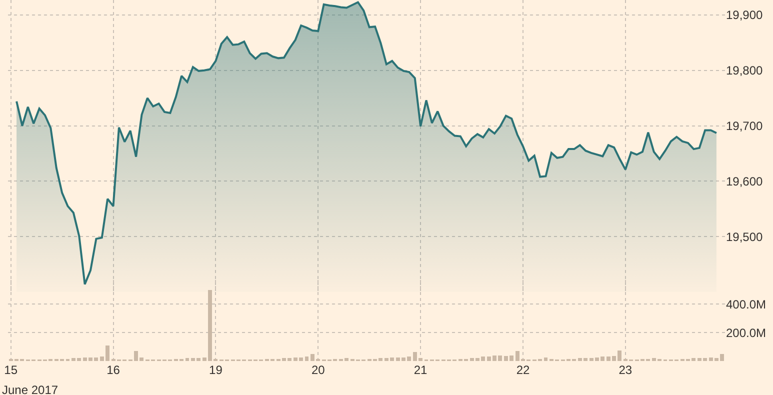 The height and width of the screenshot is (395, 773). Describe the element at coordinates (523, 370) in the screenshot. I see `x-tick-label: 22` at that location.